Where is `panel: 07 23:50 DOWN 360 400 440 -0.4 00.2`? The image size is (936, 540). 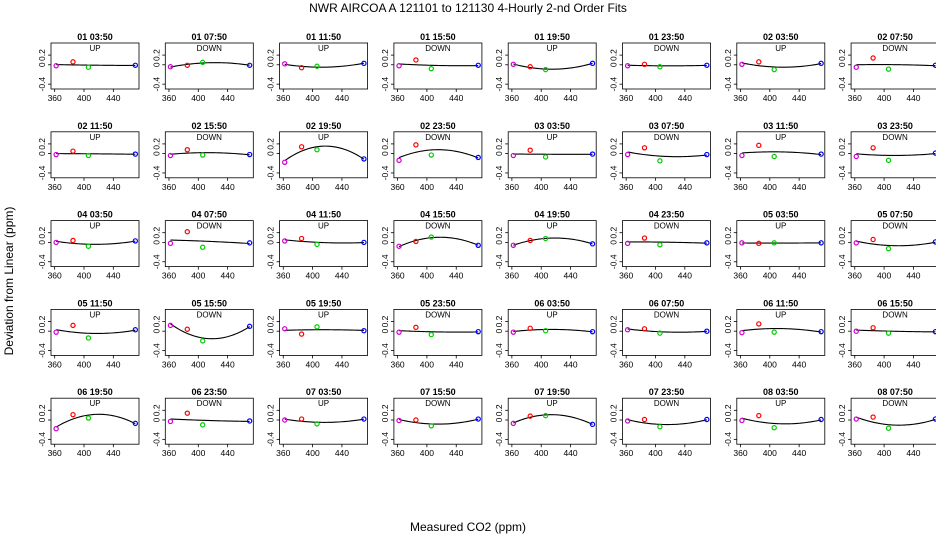 panel: 07 23:50 DOWN 360 400 440 -0.4 00.2 is located at coordinates (660, 422).